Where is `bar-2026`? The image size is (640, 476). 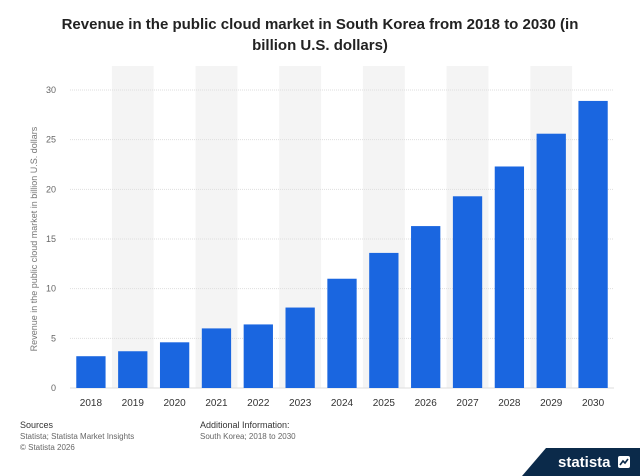
bar-2026 is located at coordinates (426, 307).